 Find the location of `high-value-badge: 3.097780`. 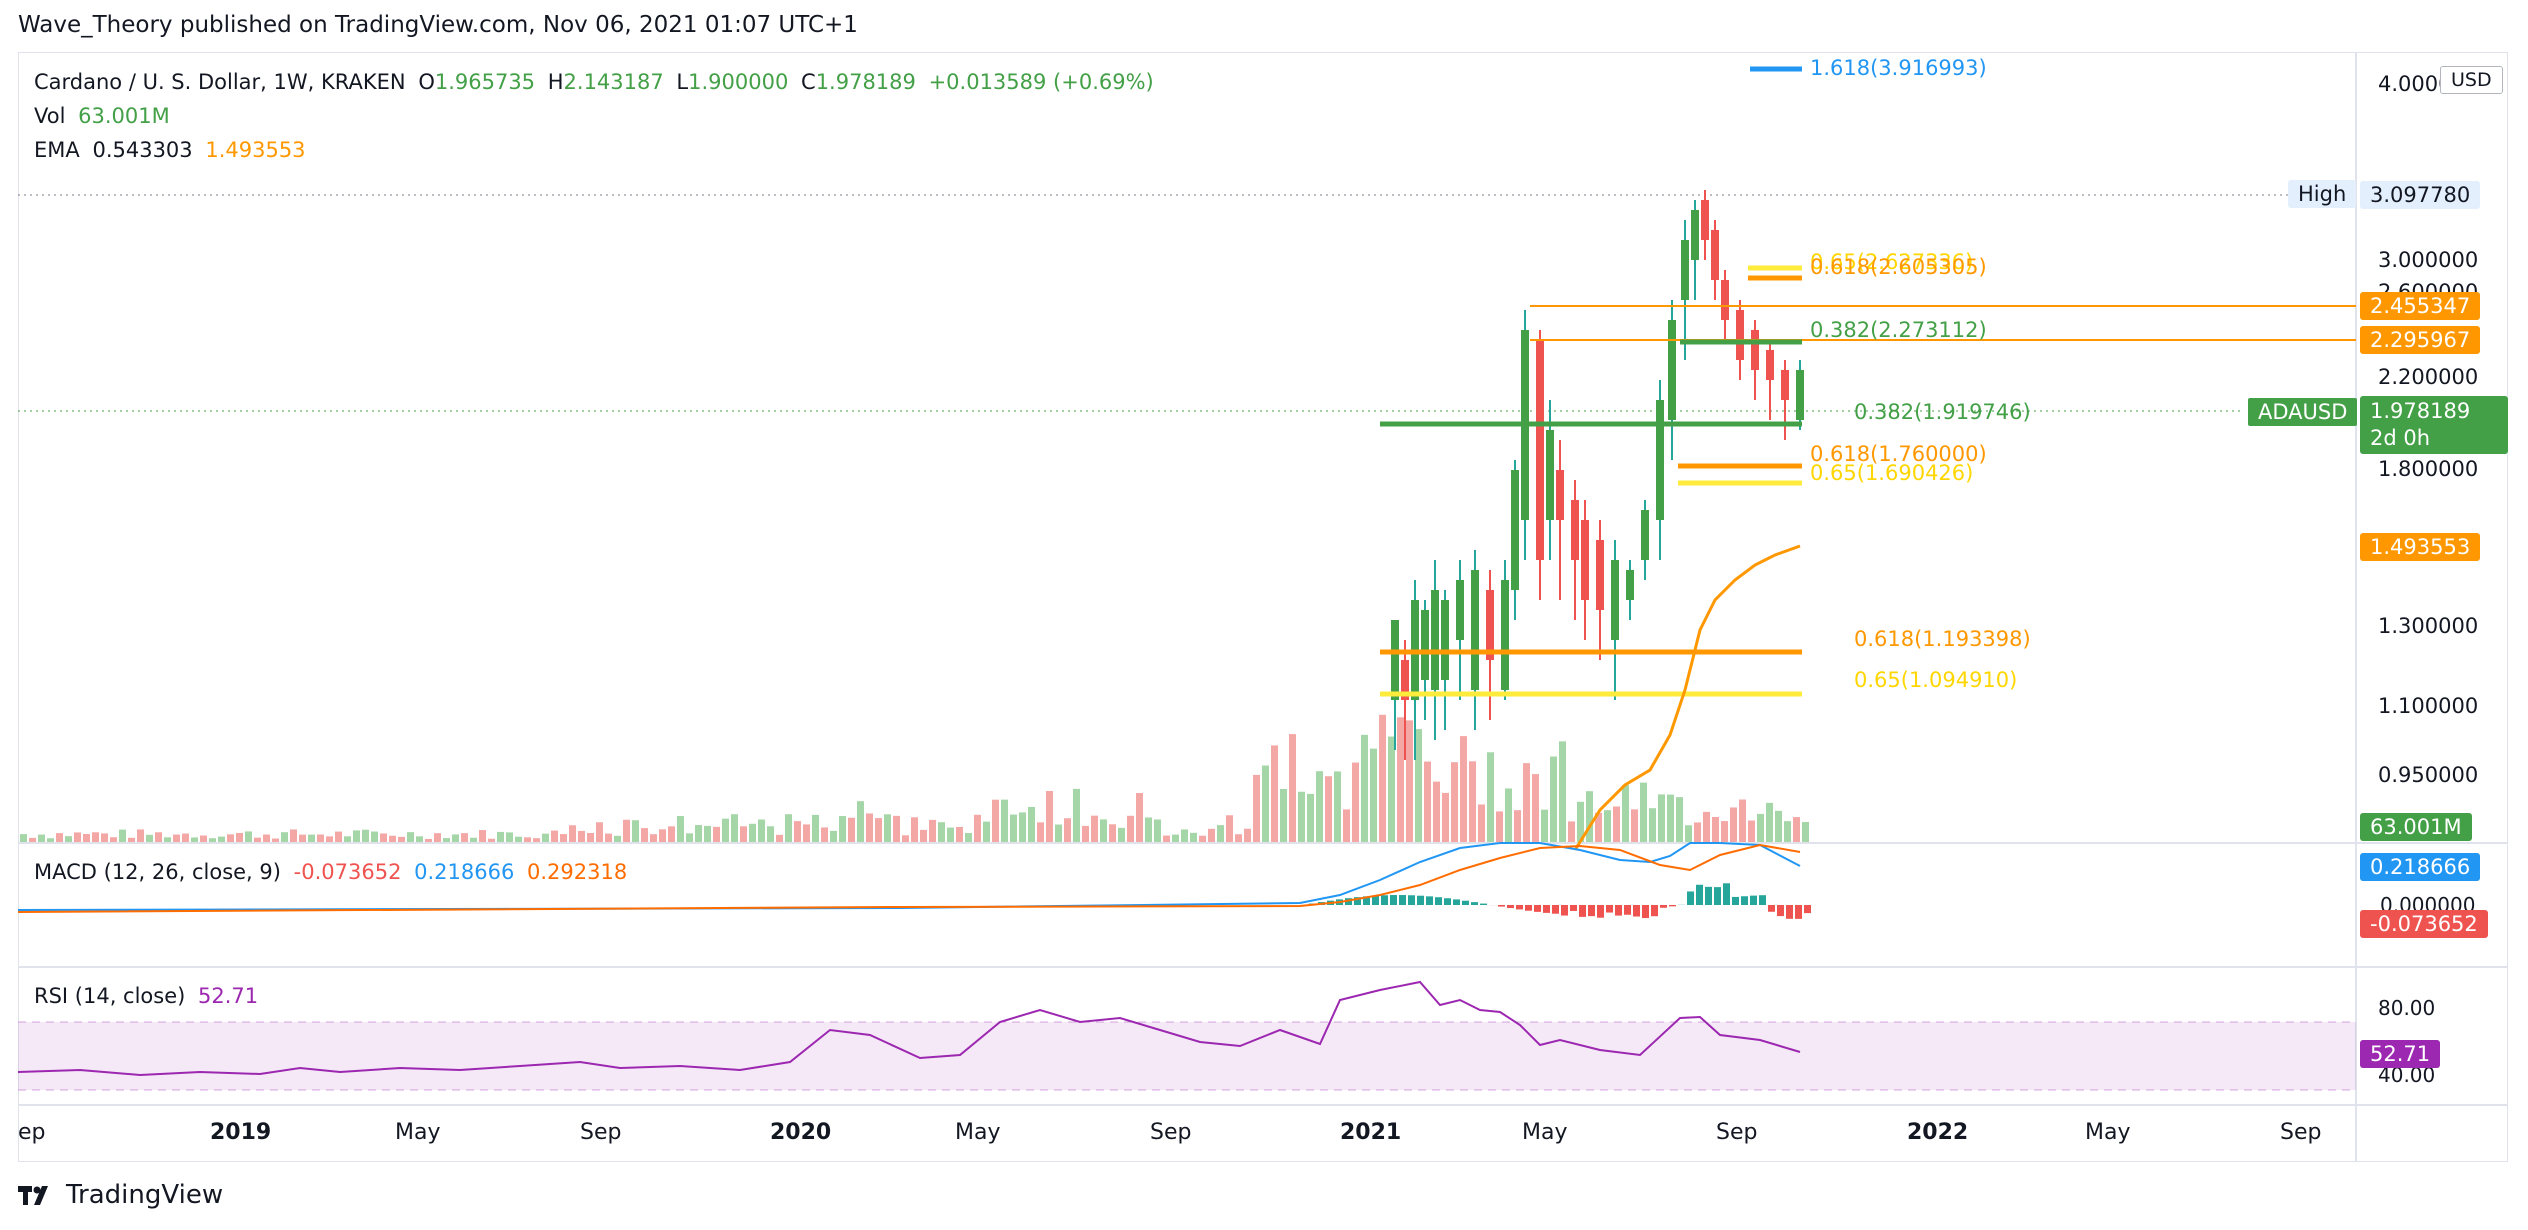

high-value-badge: 3.097780 is located at coordinates (2420, 195).